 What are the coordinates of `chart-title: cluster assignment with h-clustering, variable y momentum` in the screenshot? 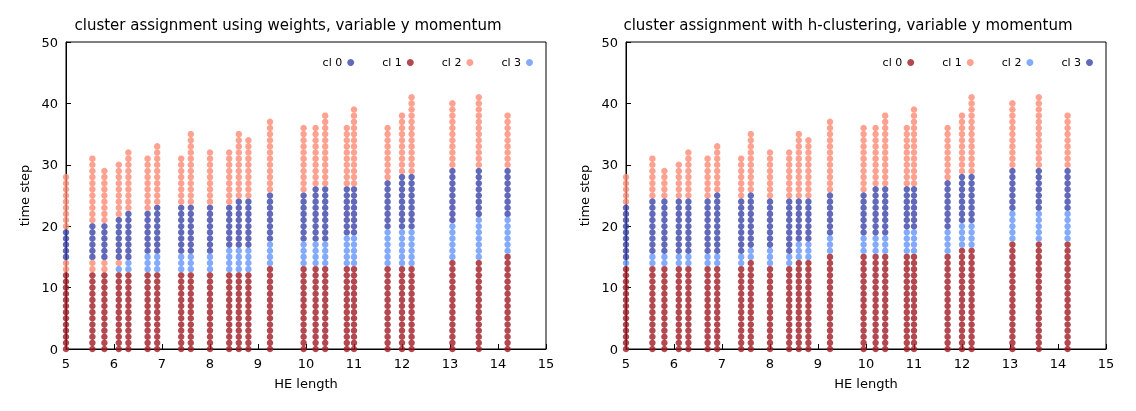 It's located at (848, 24).